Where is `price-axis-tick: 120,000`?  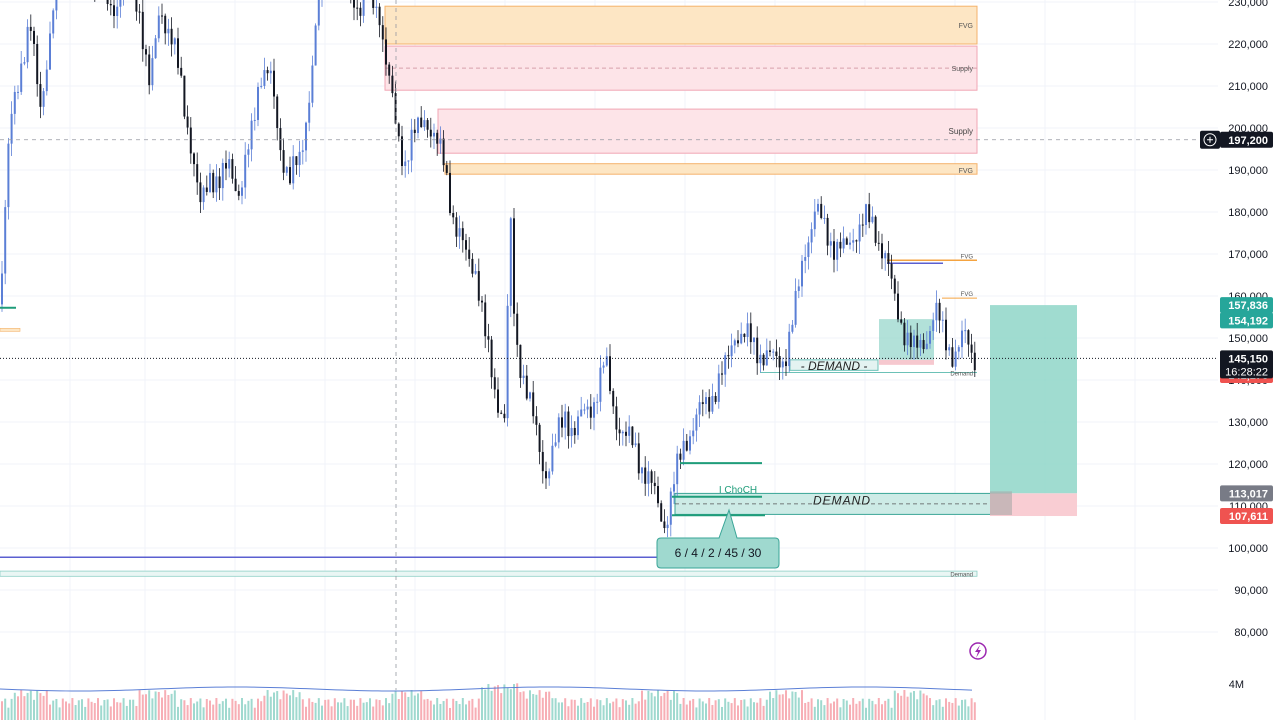 price-axis-tick: 120,000 is located at coordinates (1248, 465).